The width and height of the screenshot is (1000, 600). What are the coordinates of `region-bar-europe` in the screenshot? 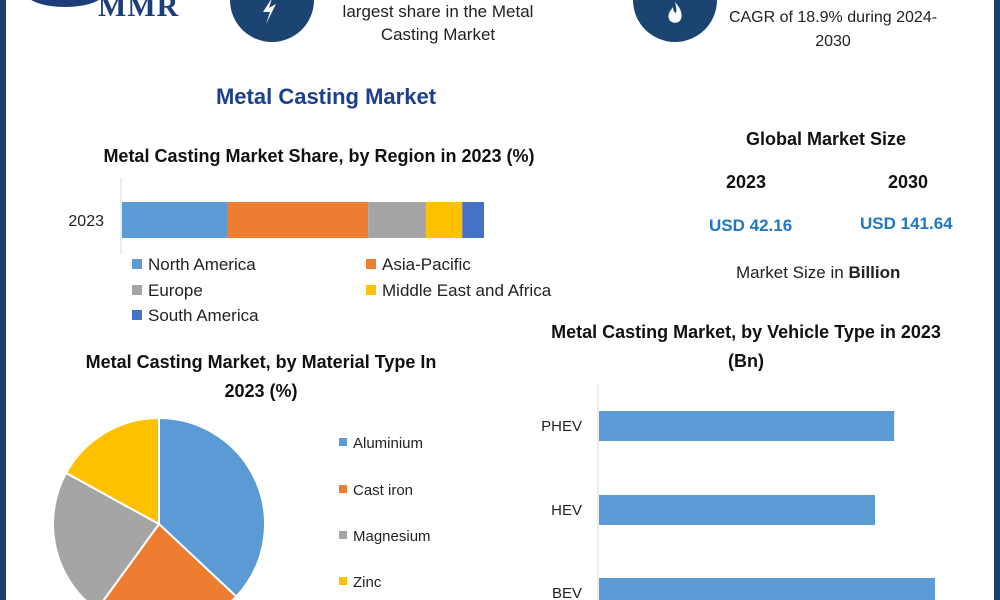 It's located at (397, 220).